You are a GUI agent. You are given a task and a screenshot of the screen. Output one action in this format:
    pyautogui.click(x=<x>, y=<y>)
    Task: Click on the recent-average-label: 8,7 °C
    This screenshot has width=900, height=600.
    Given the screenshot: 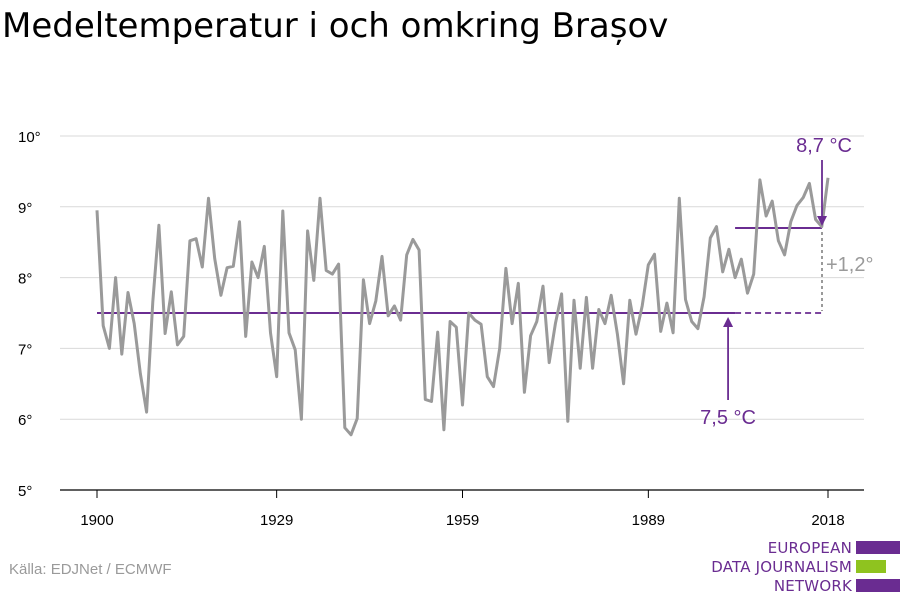 What is the action you would take?
    pyautogui.click(x=824, y=146)
    